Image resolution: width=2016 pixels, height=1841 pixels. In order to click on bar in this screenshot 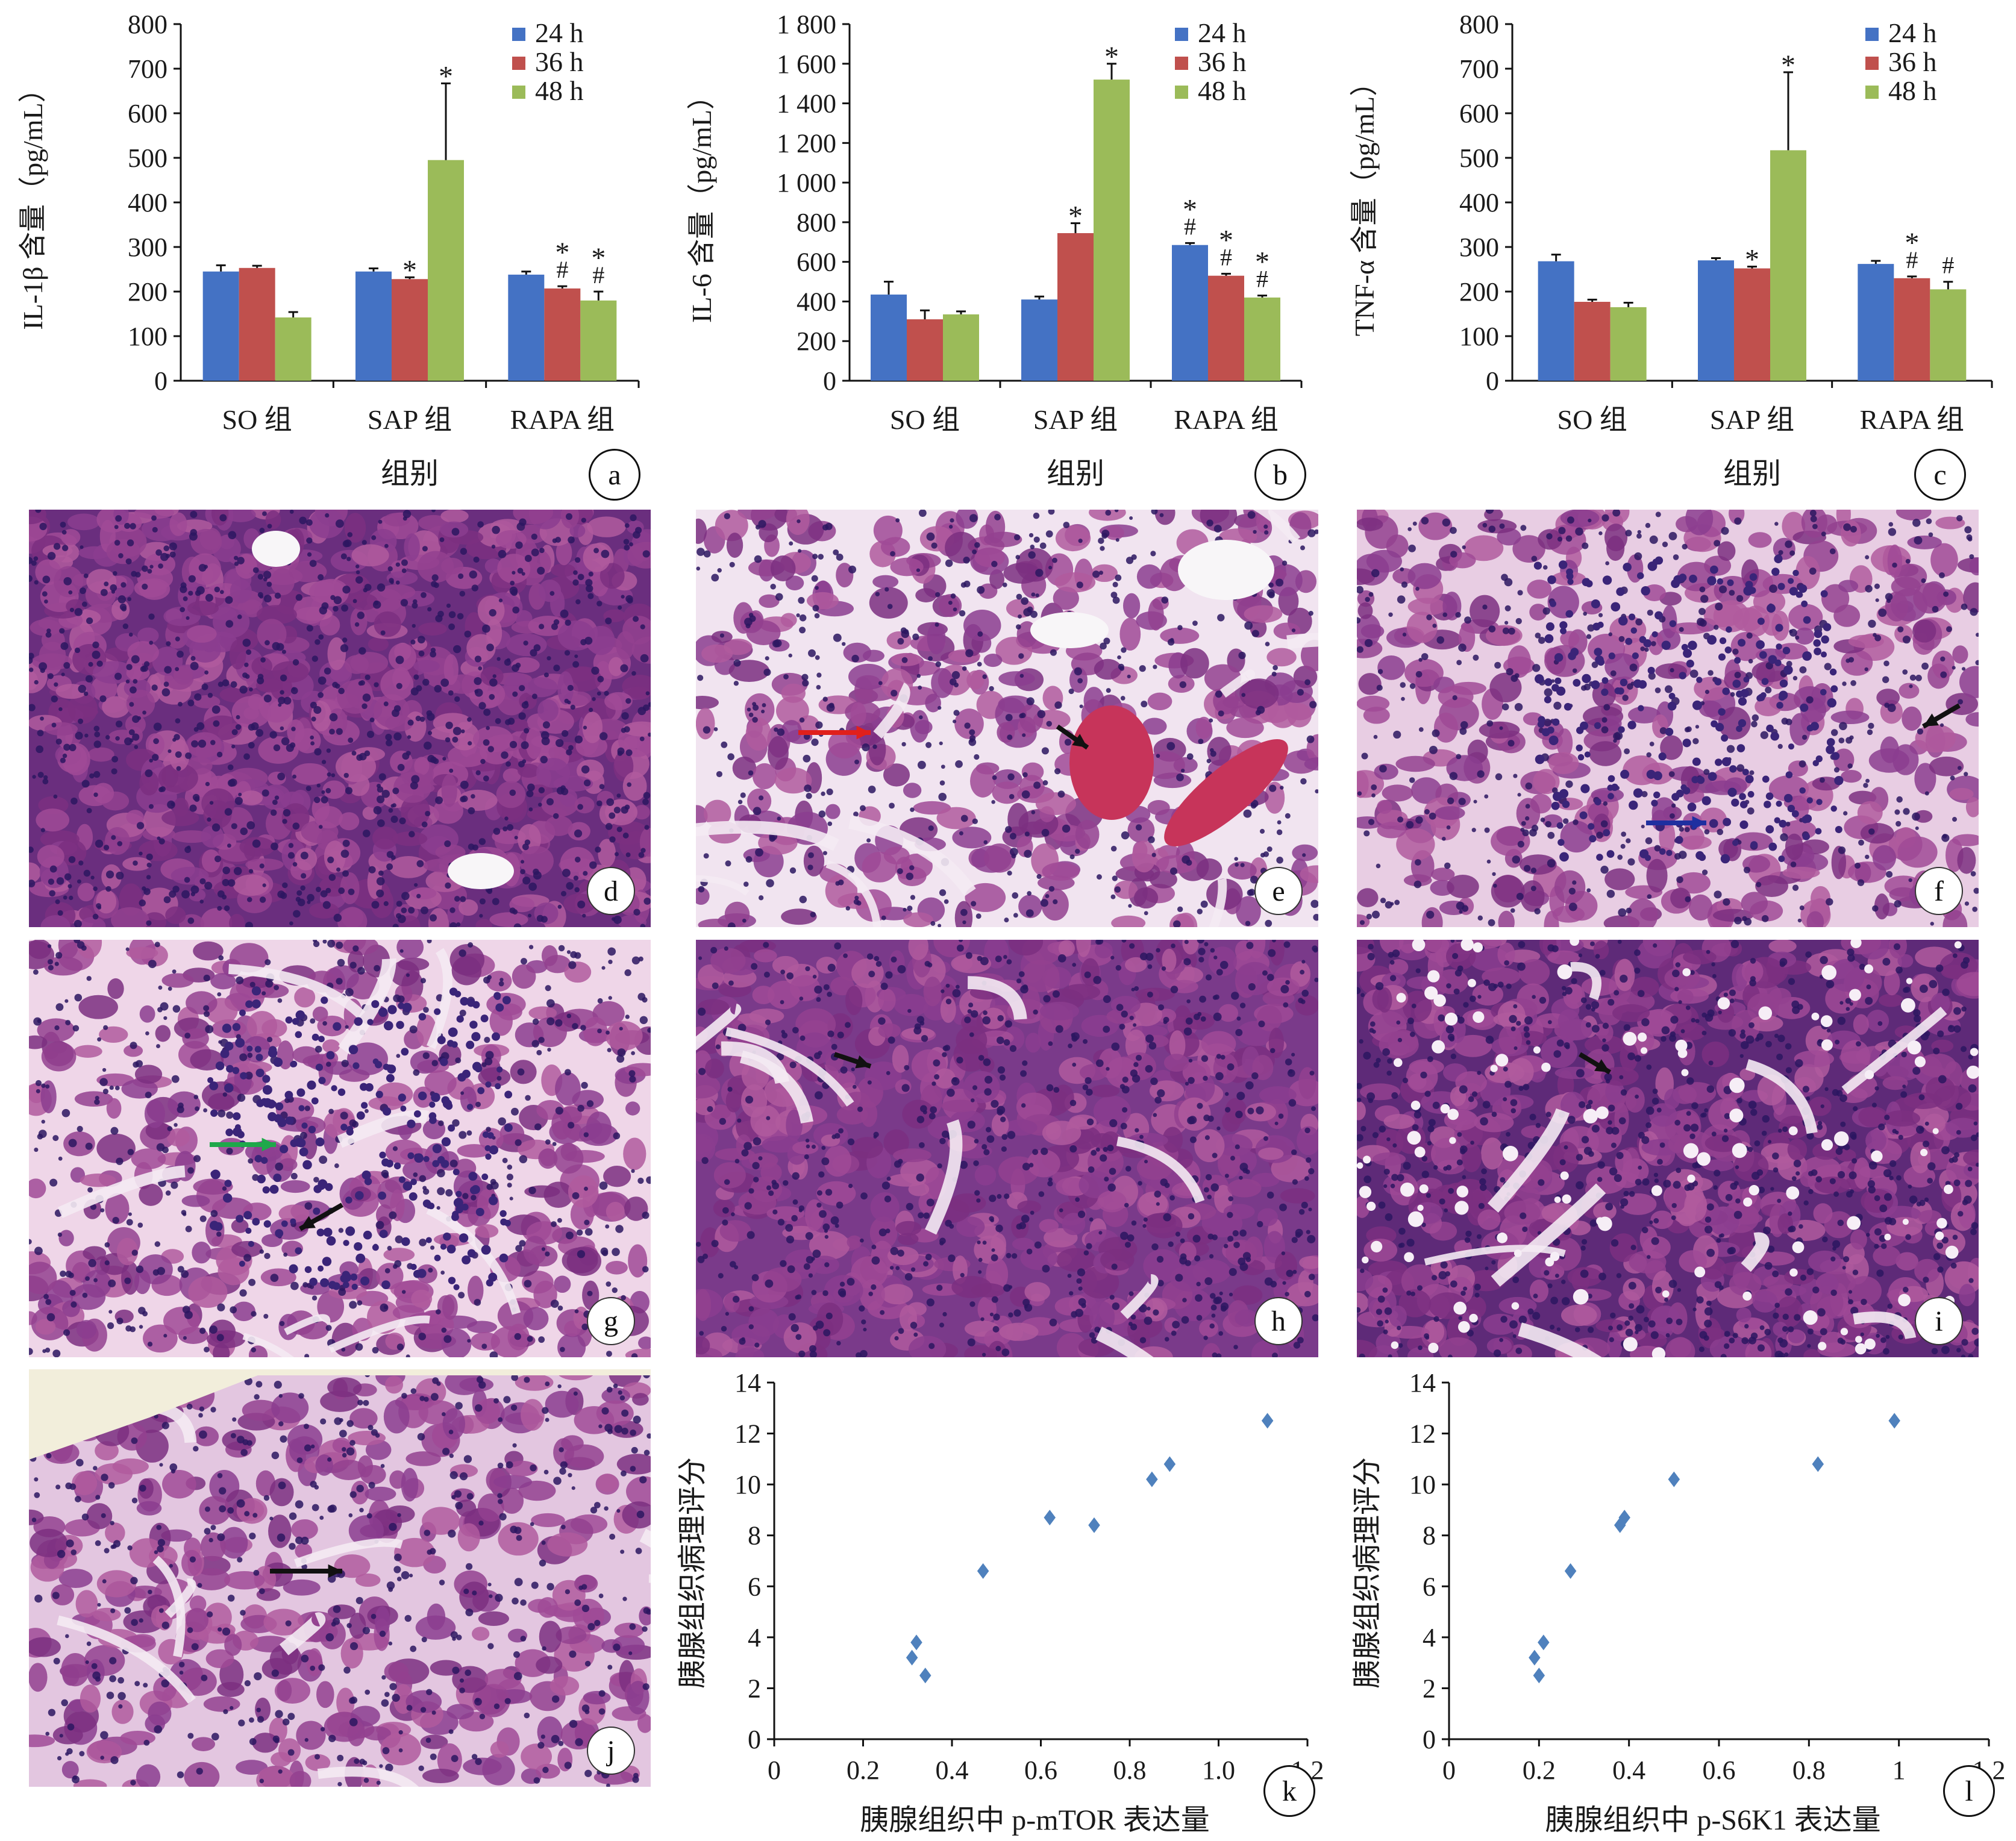, I will do `click(1912, 329)`.